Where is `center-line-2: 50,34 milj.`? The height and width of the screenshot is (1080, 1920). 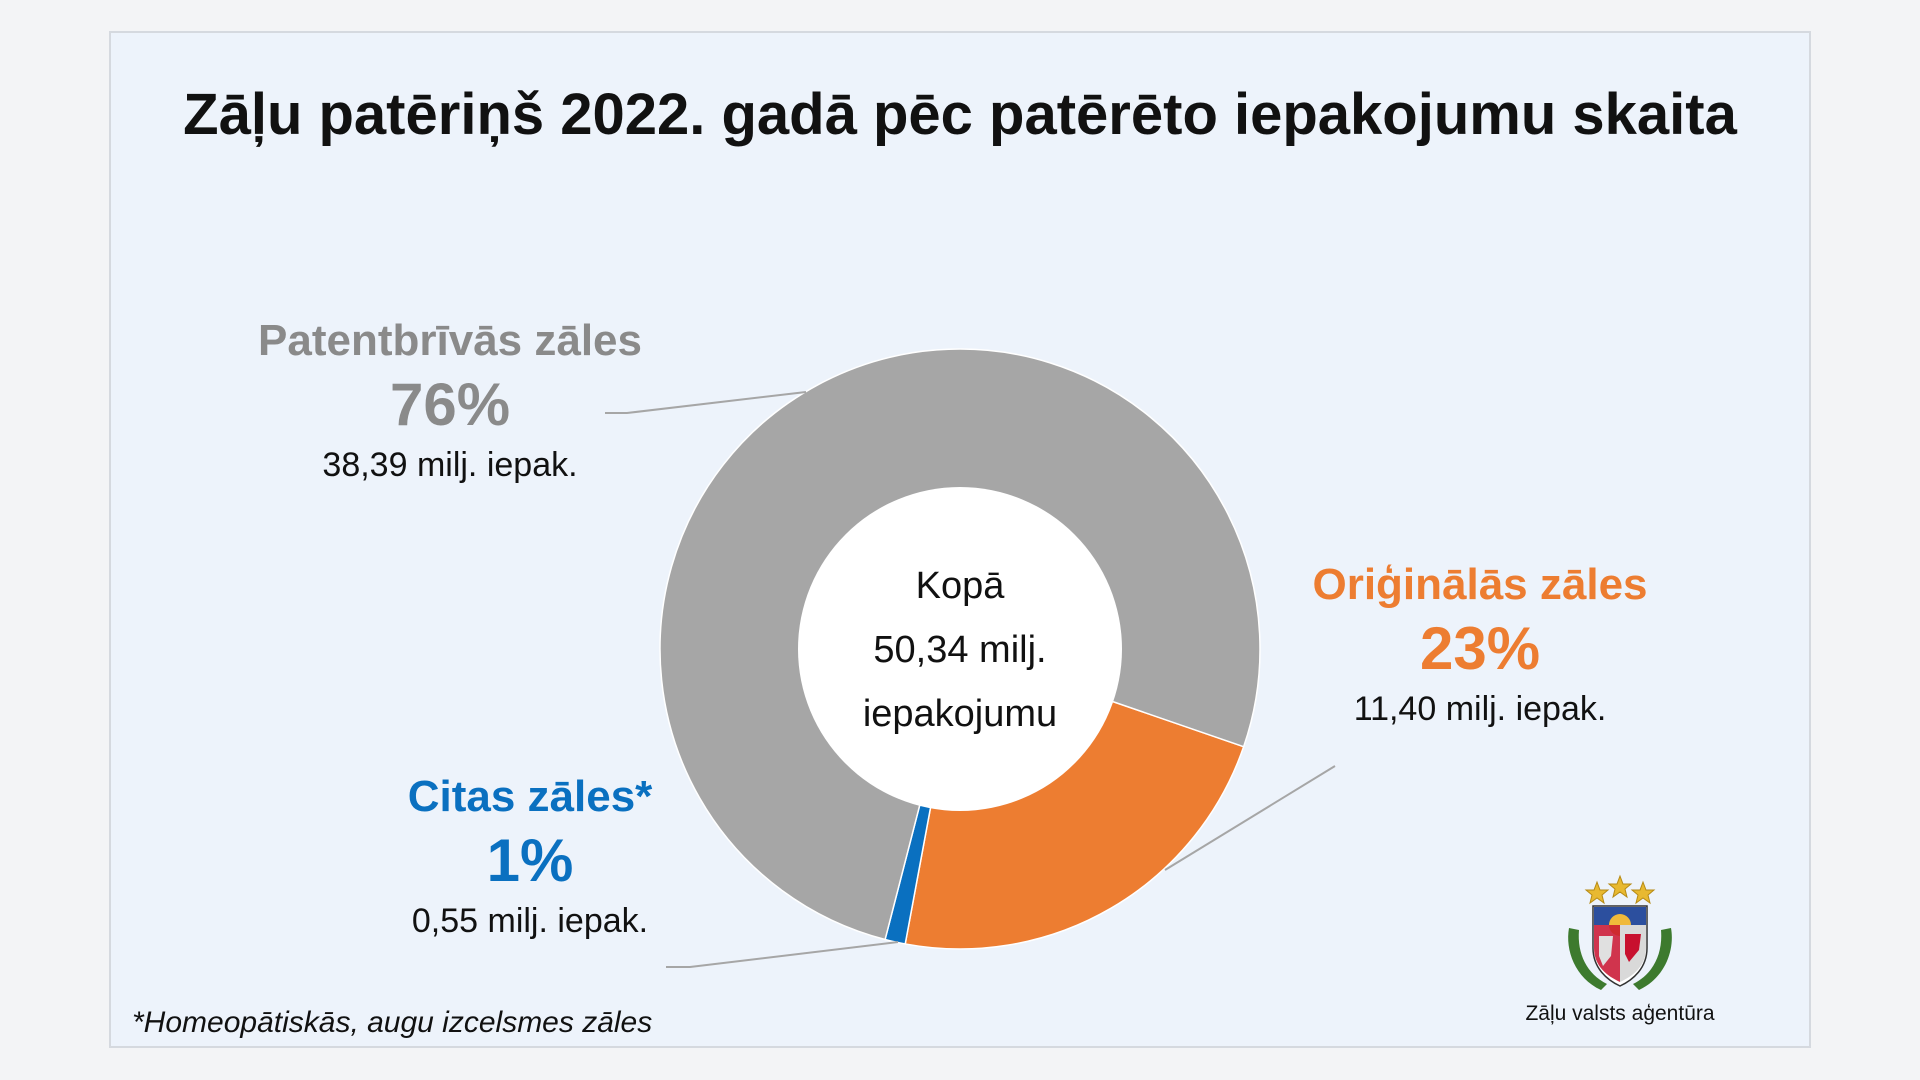 center-line-2: 50,34 milj. is located at coordinates (960, 650).